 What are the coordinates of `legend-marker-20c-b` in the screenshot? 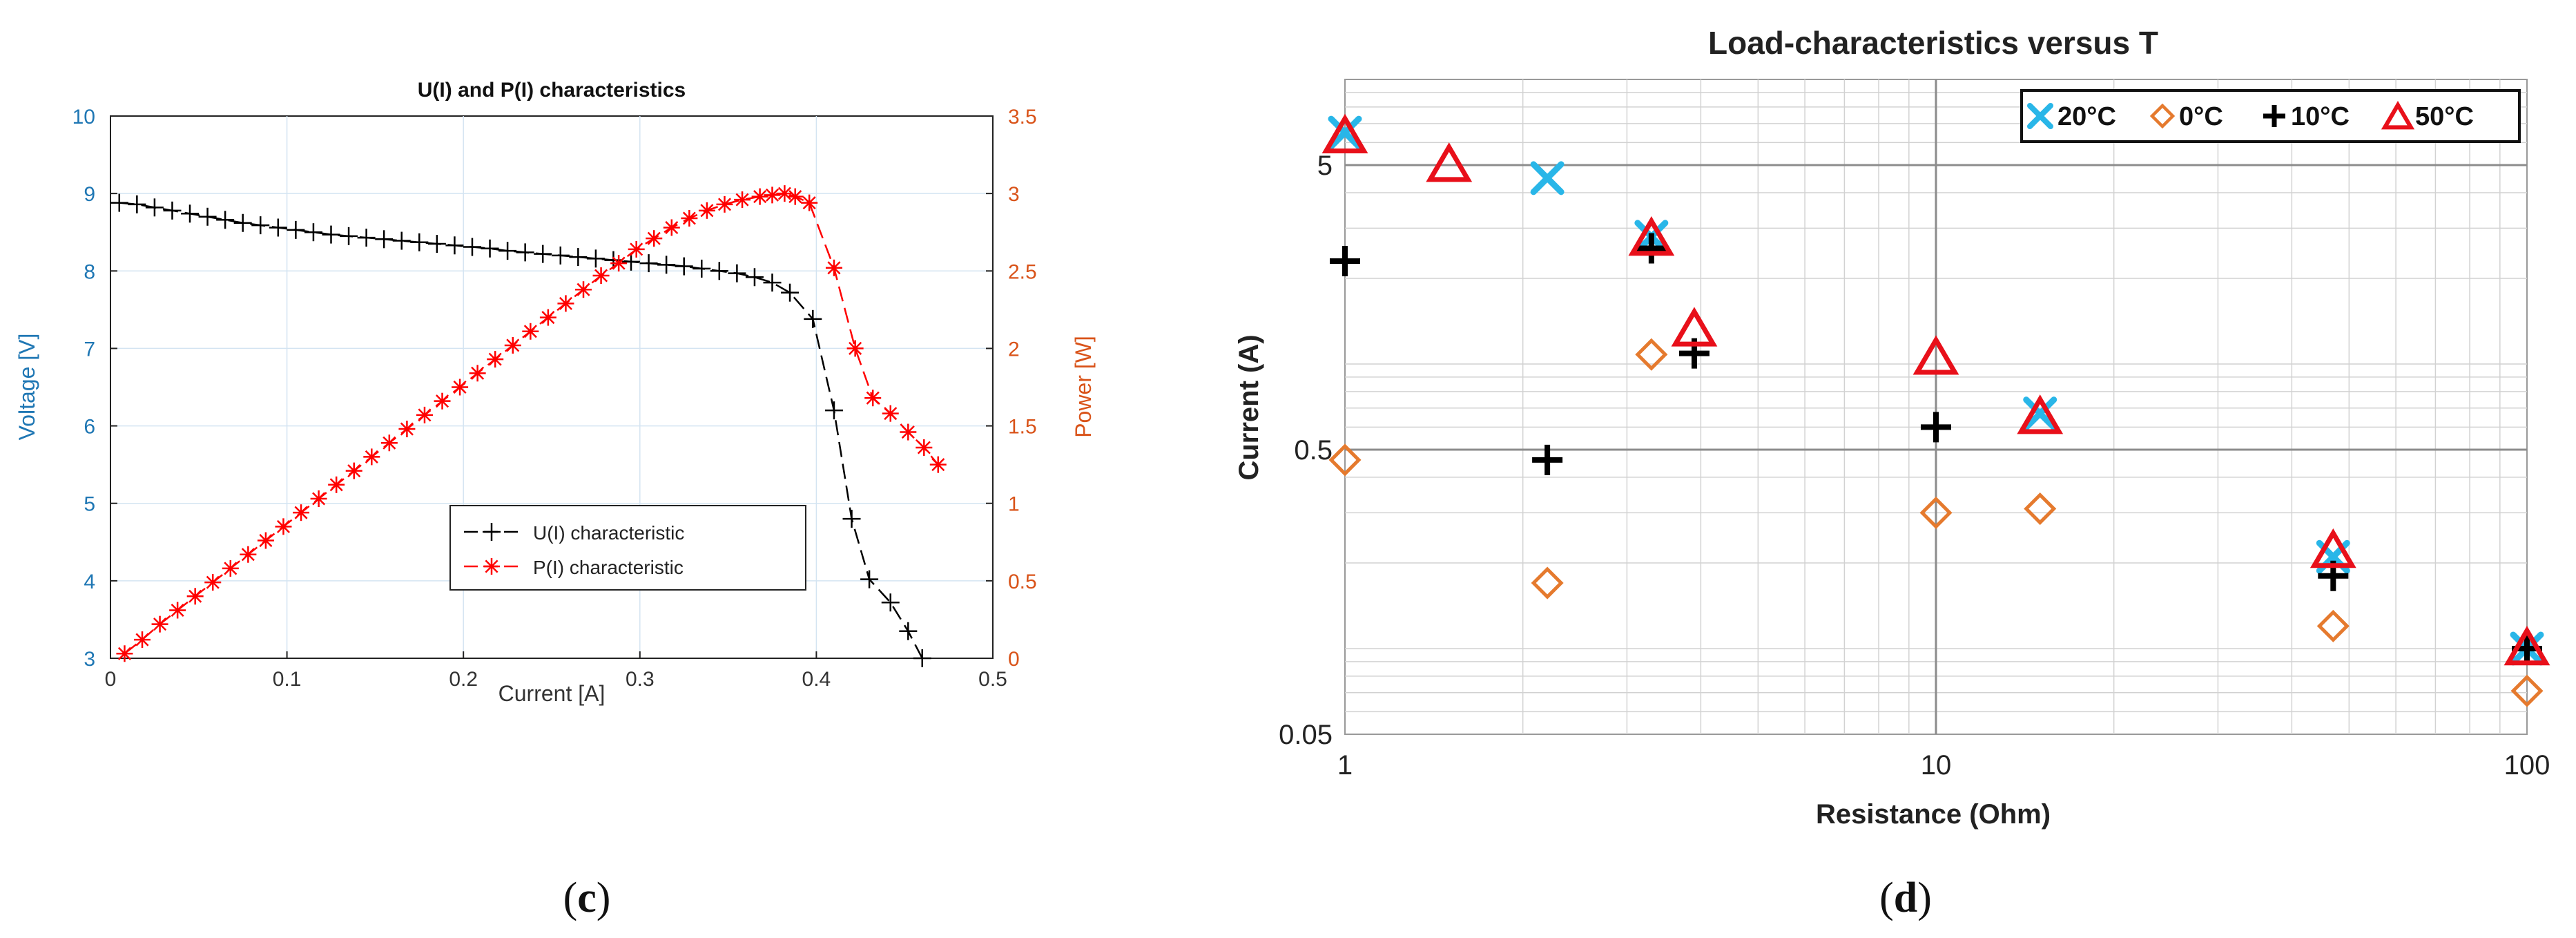 It's located at (2040, 116).